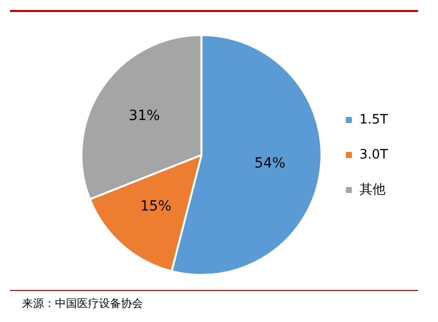  Describe the element at coordinates (373, 154) in the screenshot. I see `legend-label: 3.0T` at that location.